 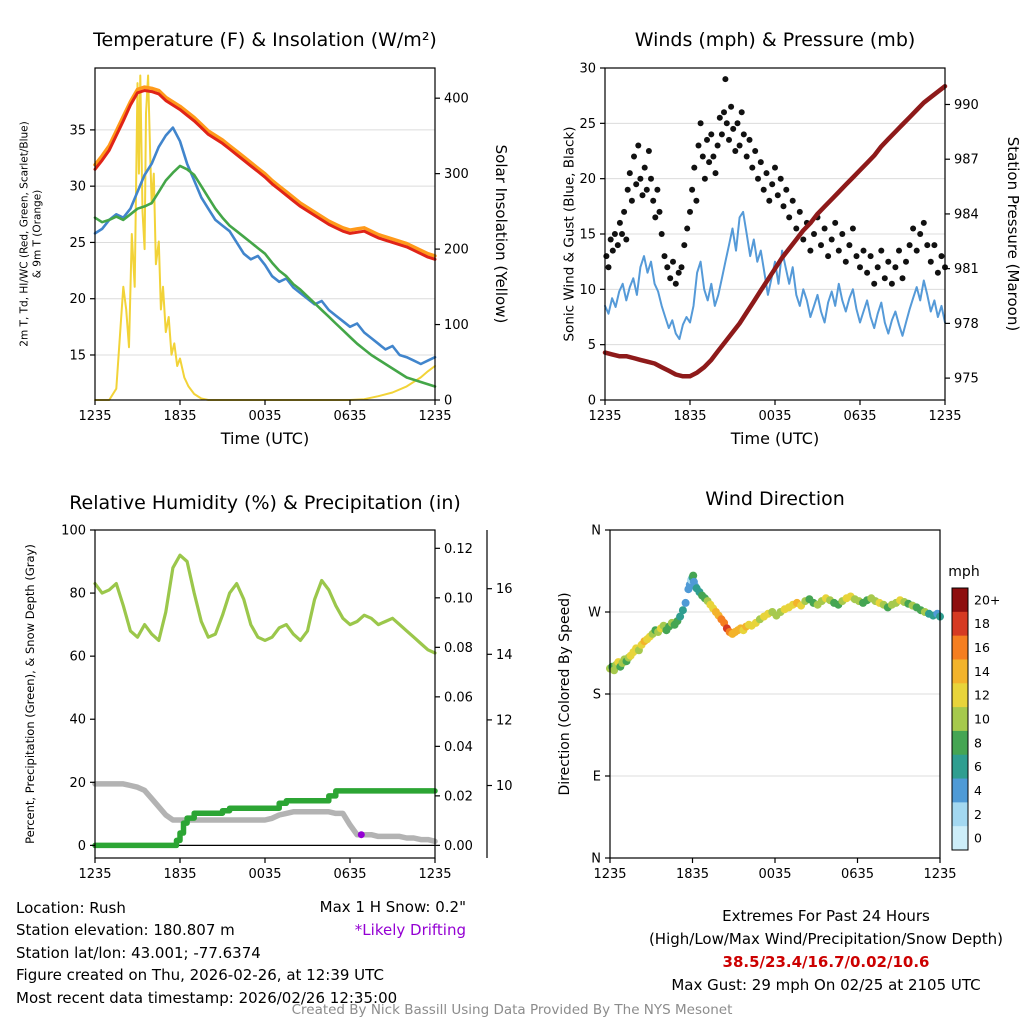 What do you see at coordinates (966, 269) in the screenshot?
I see `svg-text: 981` at bounding box center [966, 269].